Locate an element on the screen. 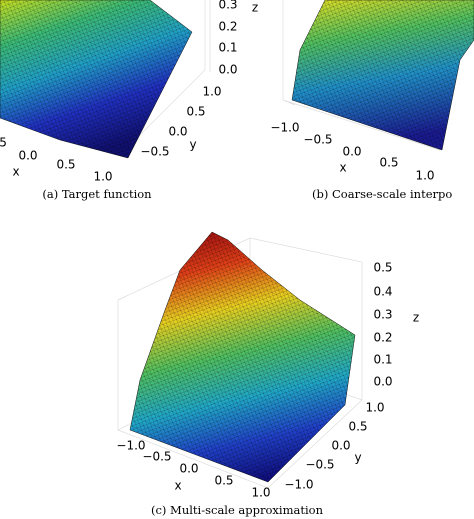 The height and width of the screenshot is (519, 474). y-tick-label: −1.0 is located at coordinates (298, 485).